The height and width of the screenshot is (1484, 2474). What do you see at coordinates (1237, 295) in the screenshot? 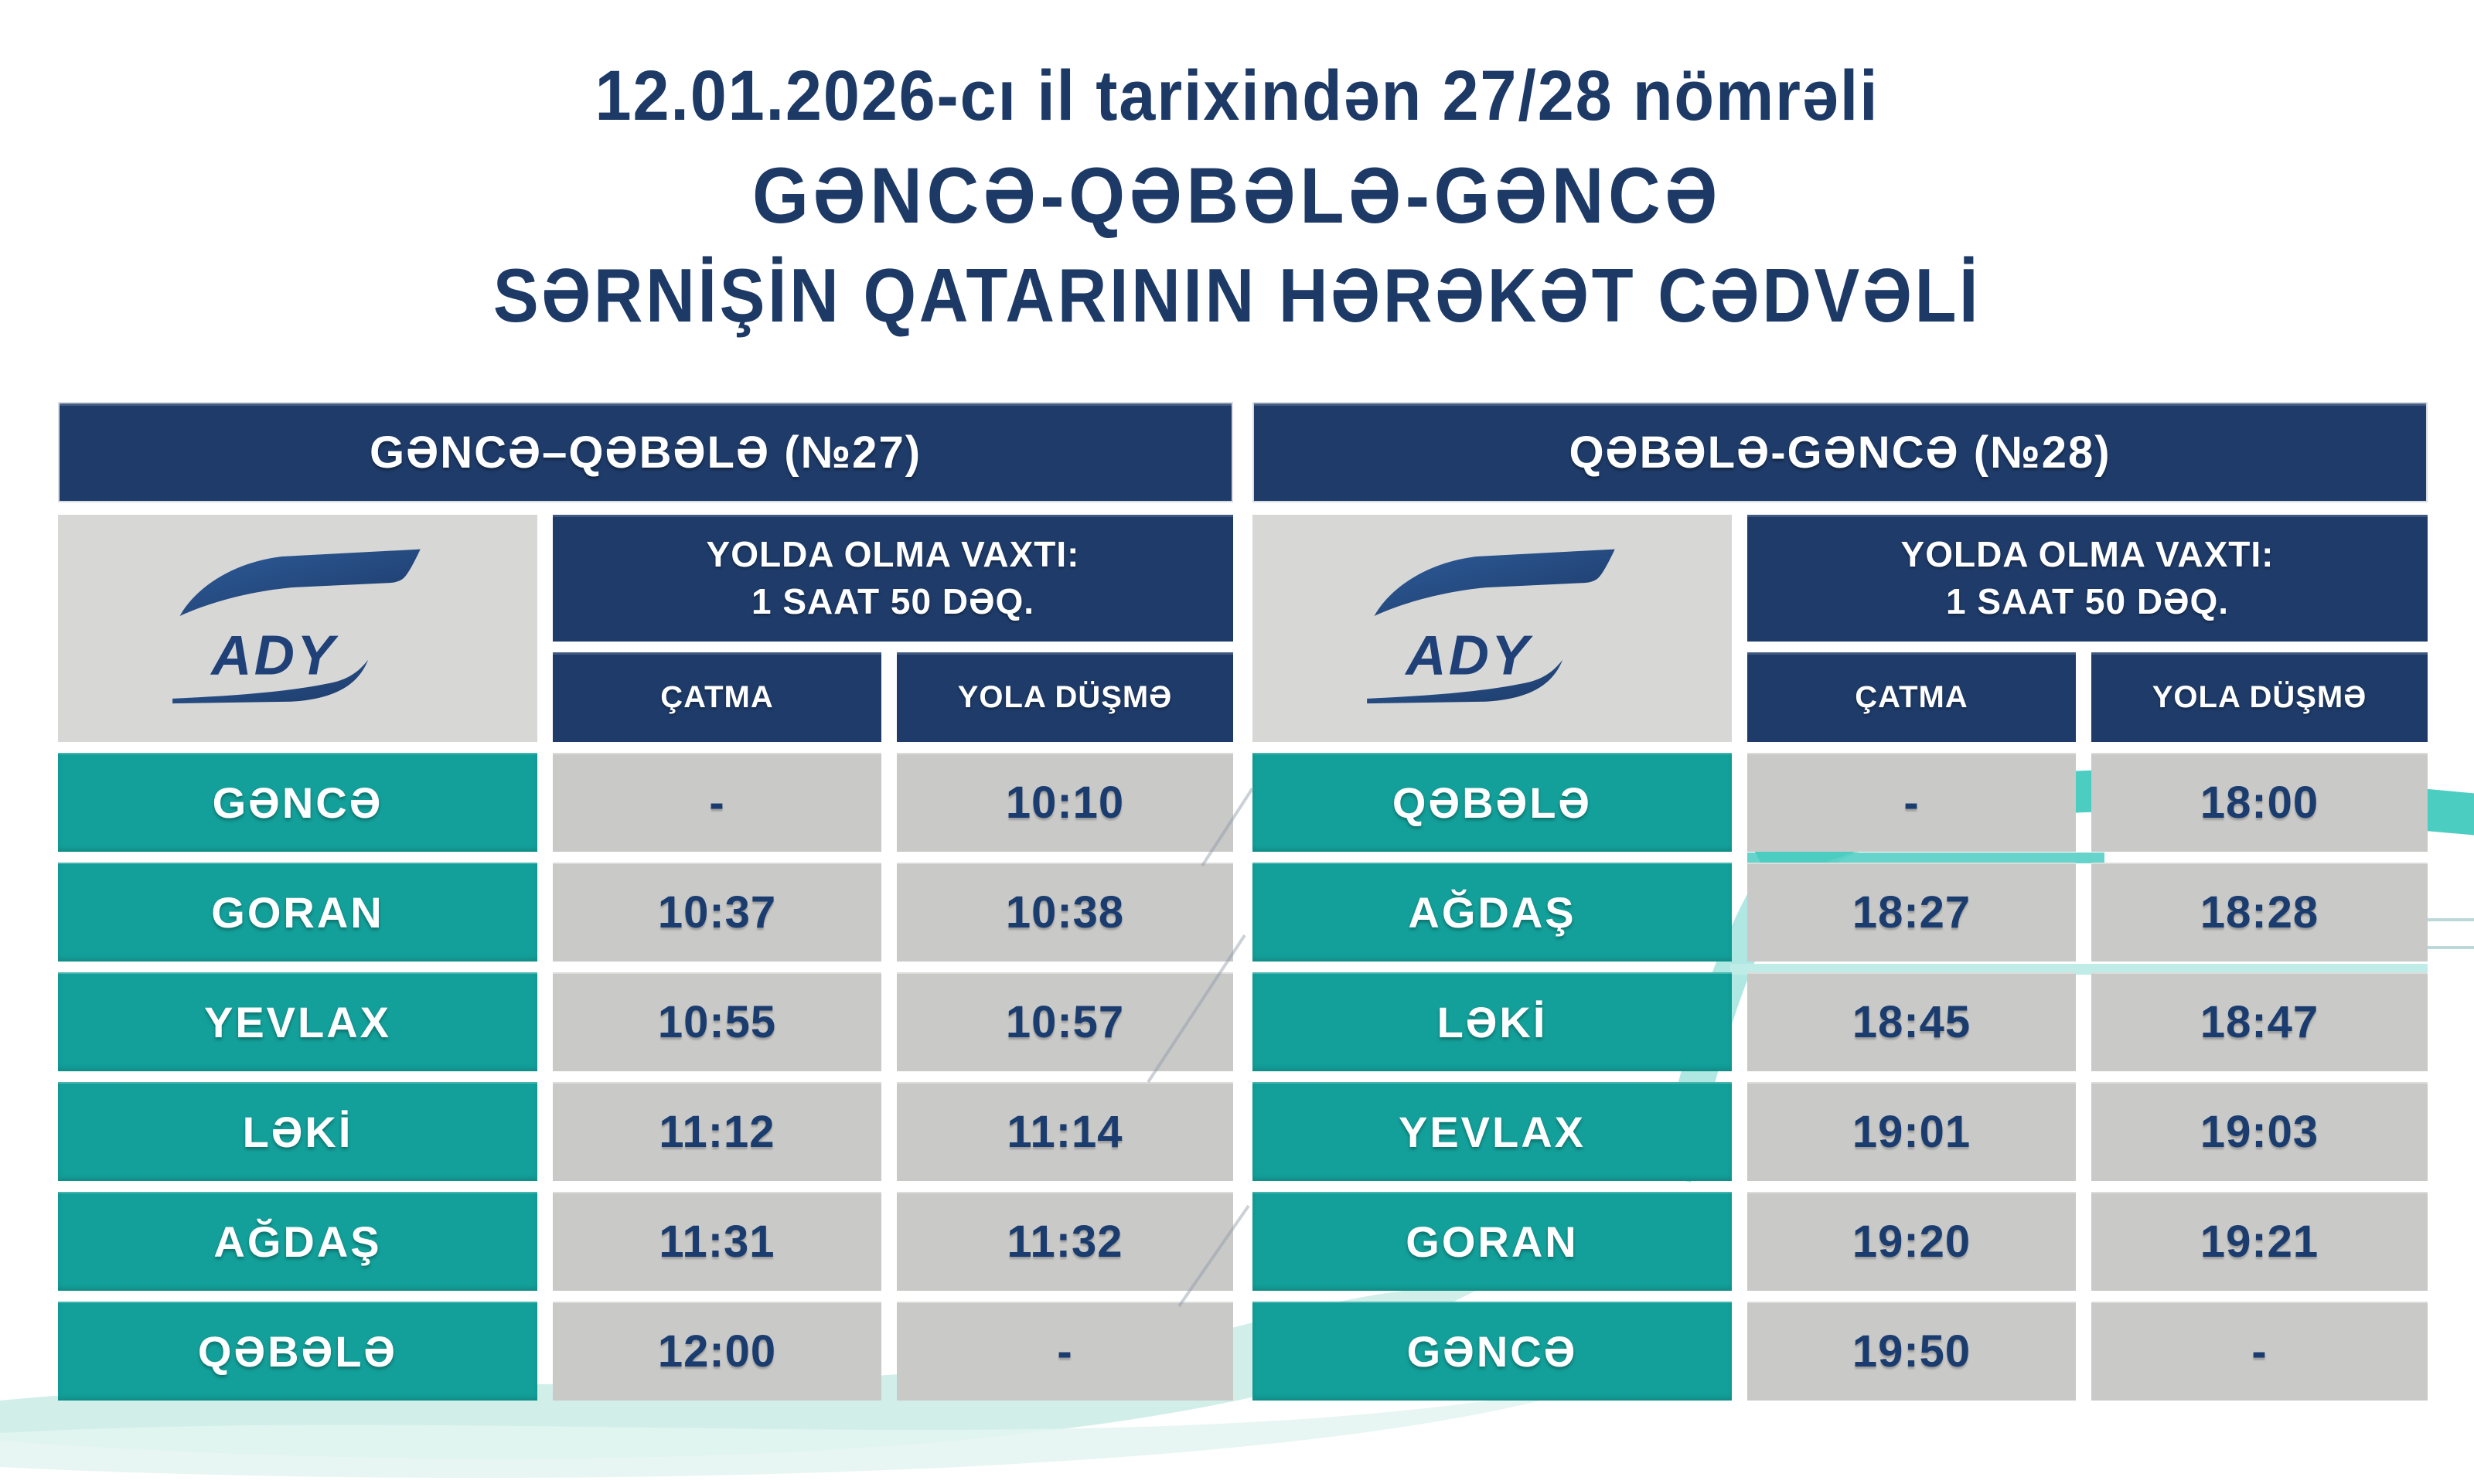
I see `title-line-schedule: SƏRNİŞİN QATARININ HƏRƏKƏT CƏDVƏLİ` at bounding box center [1237, 295].